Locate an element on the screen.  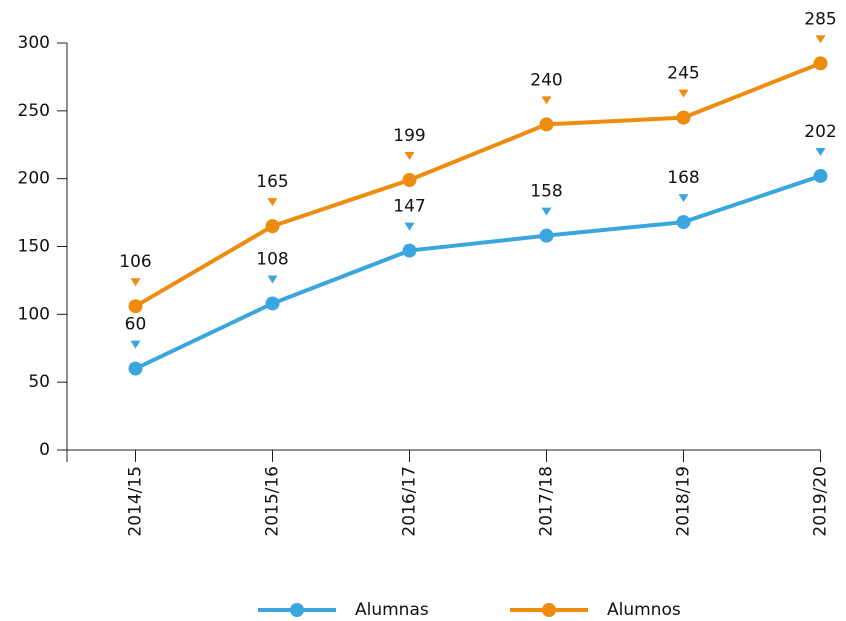
data-label: 285 is located at coordinates (820, 19).